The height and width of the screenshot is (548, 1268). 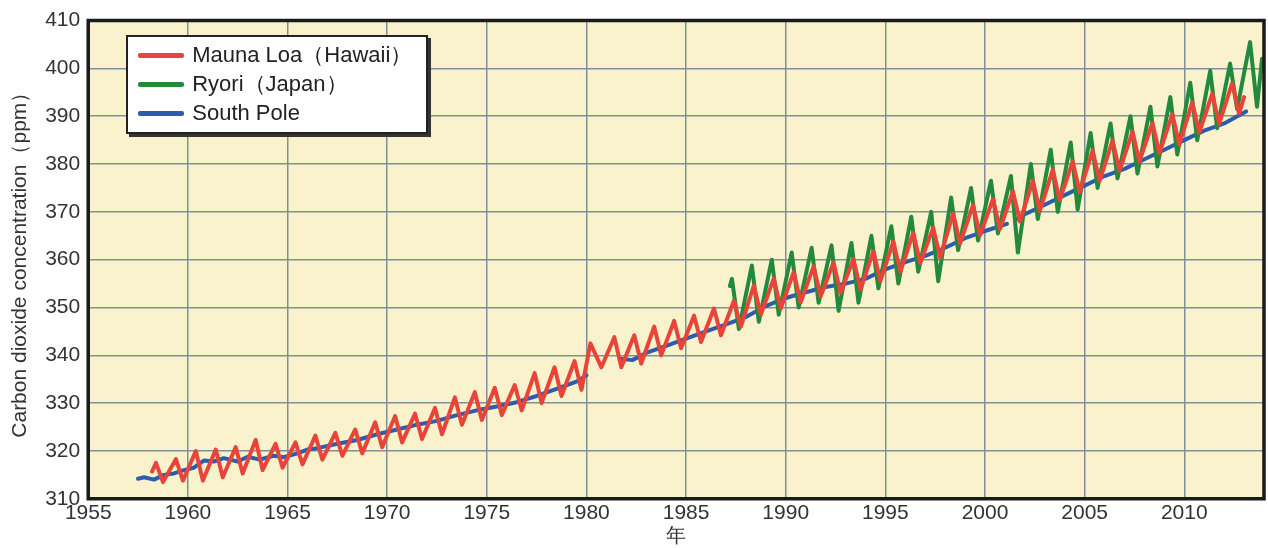 What do you see at coordinates (63, 67) in the screenshot?
I see `y-tick-label: 400` at bounding box center [63, 67].